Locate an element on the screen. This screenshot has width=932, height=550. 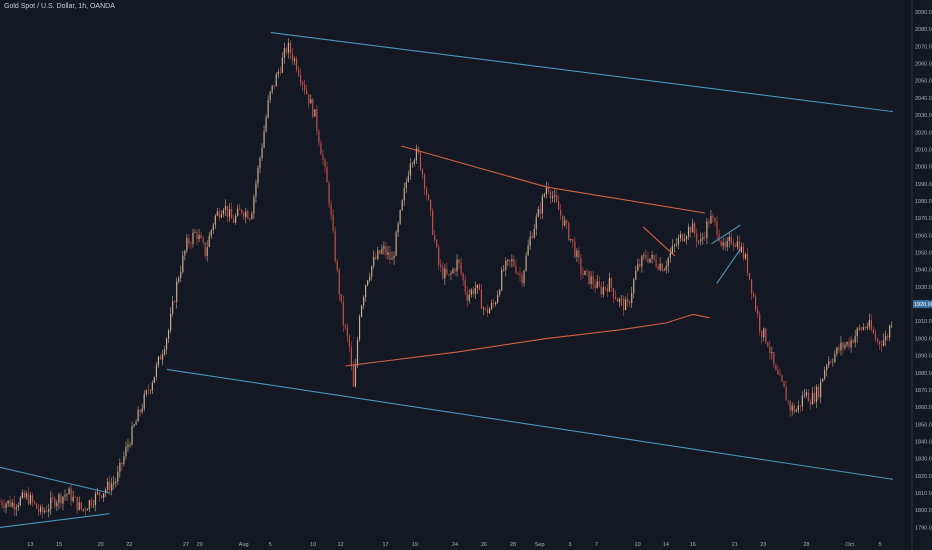
time-tick-label: 22 is located at coordinates (129, 545).